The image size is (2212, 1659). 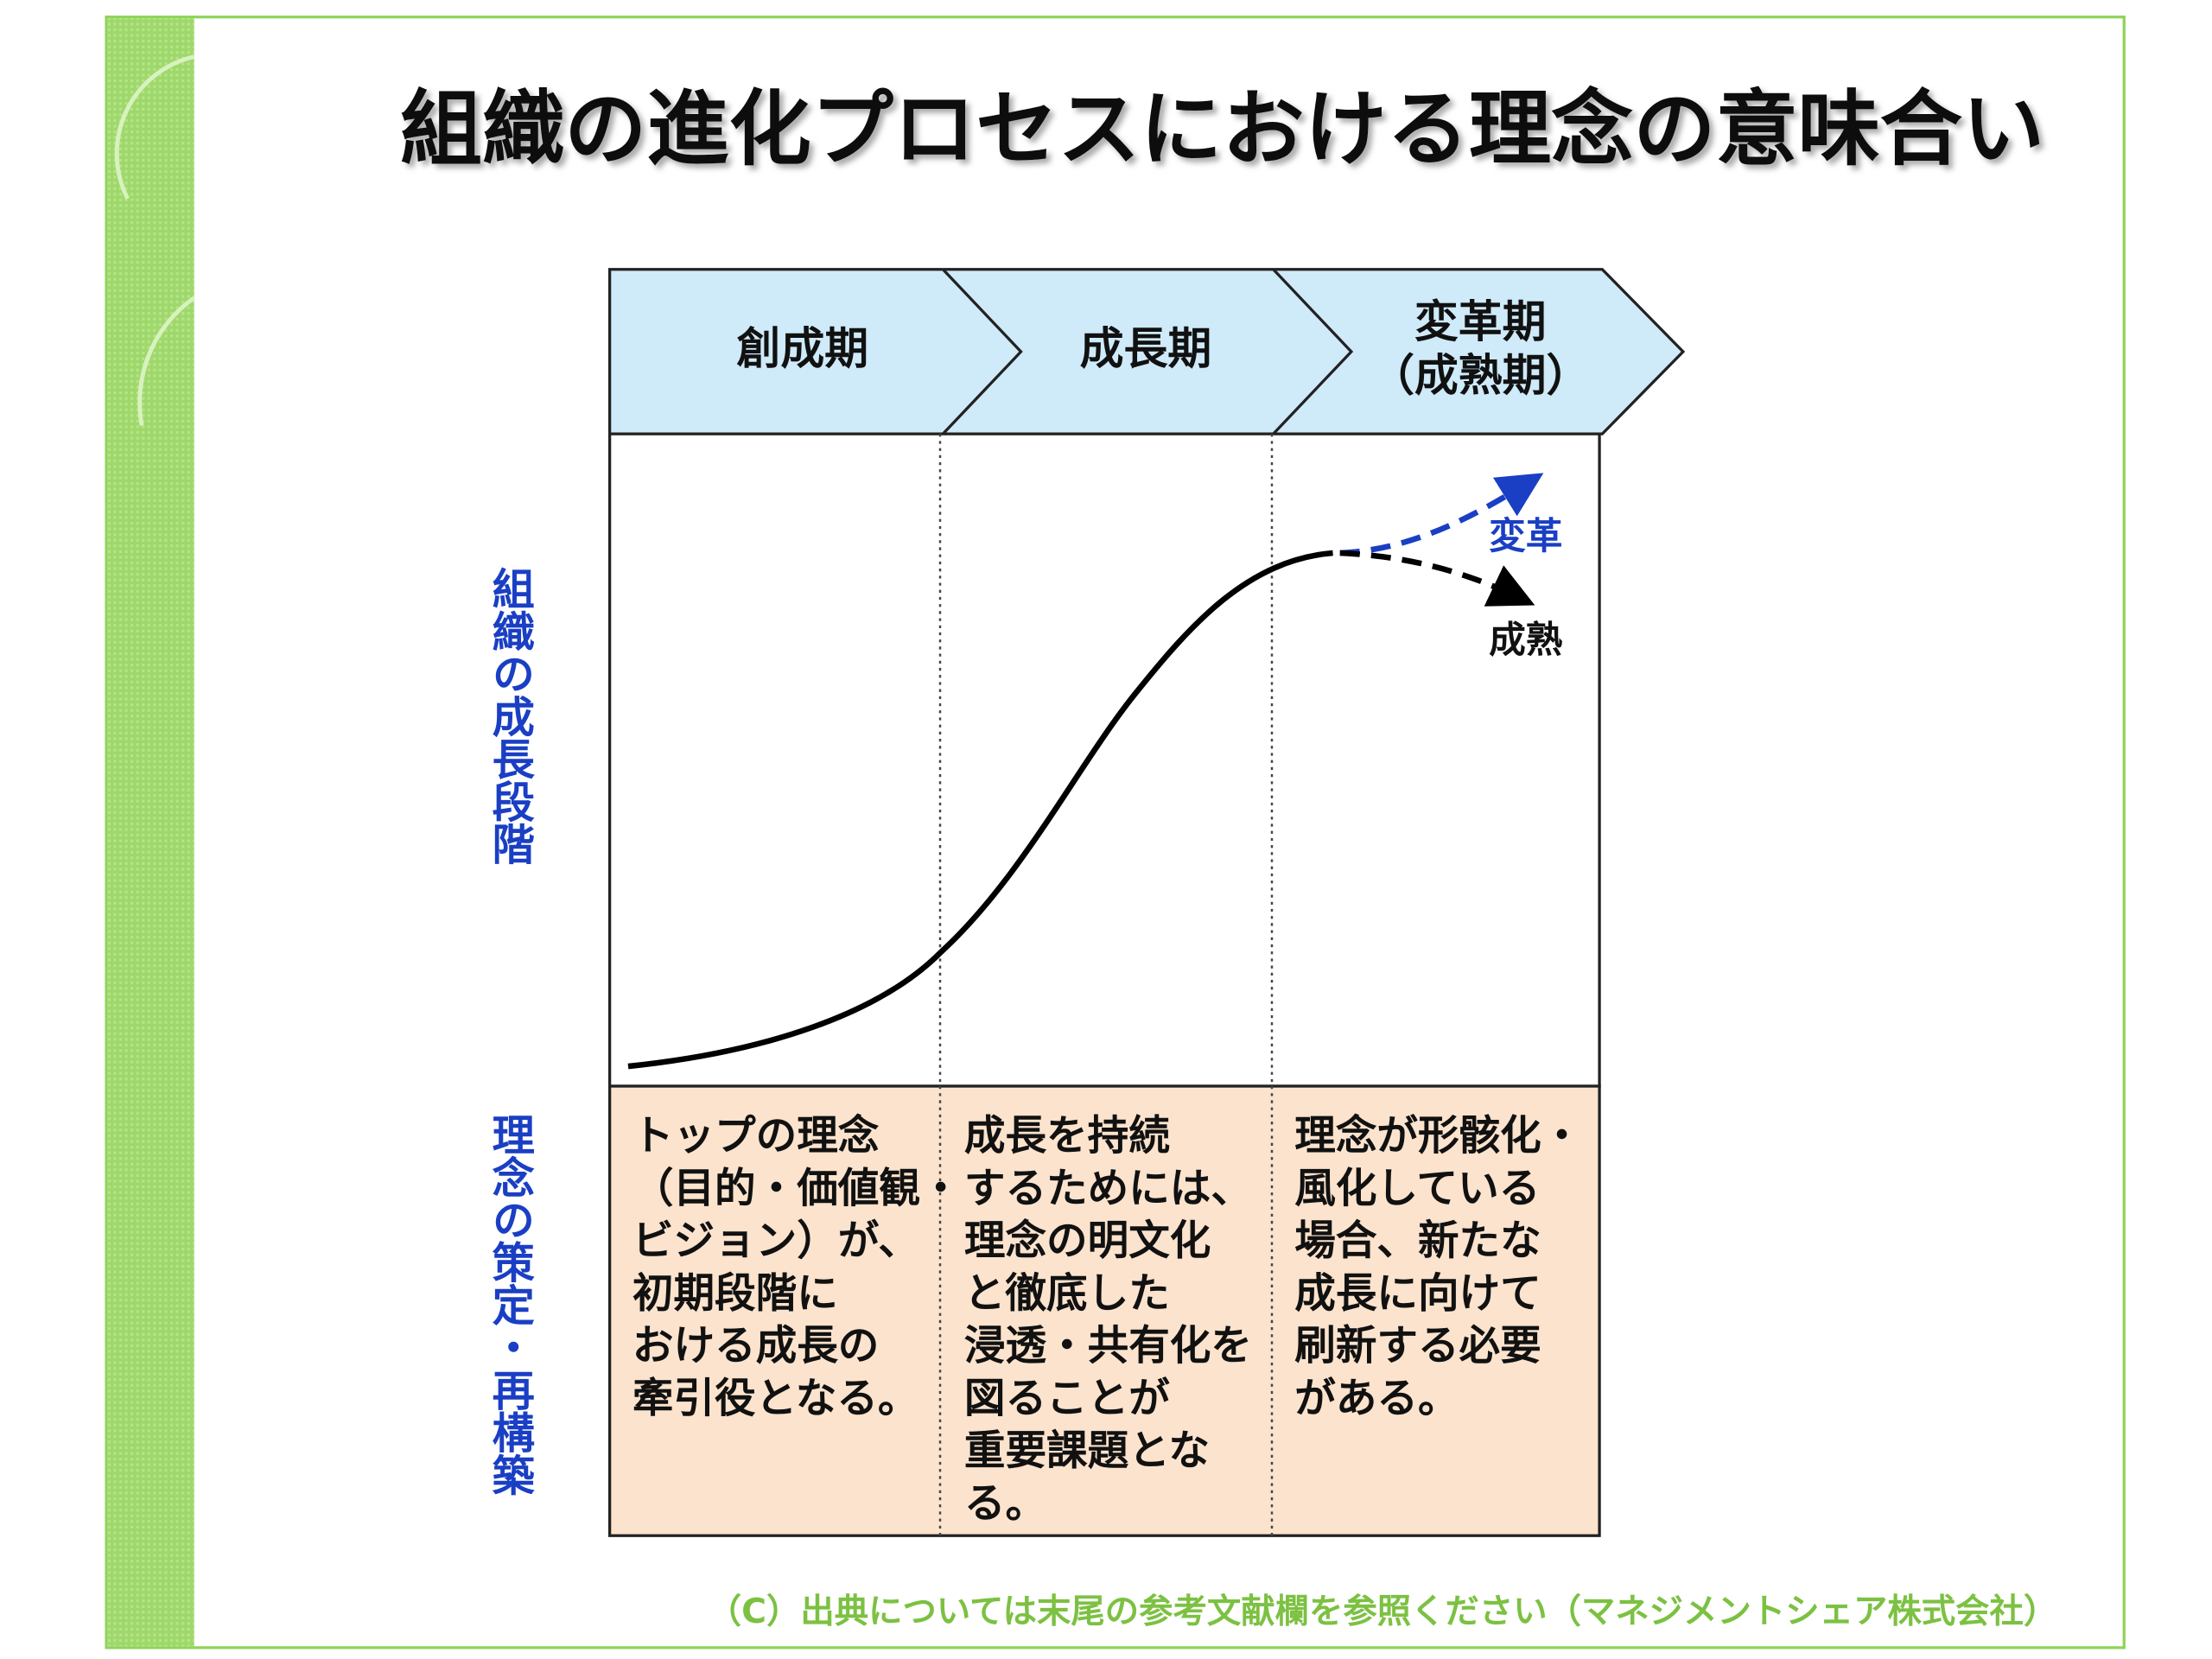 I want to click on description-line: （目的・価値観・, so click(x=797, y=1188).